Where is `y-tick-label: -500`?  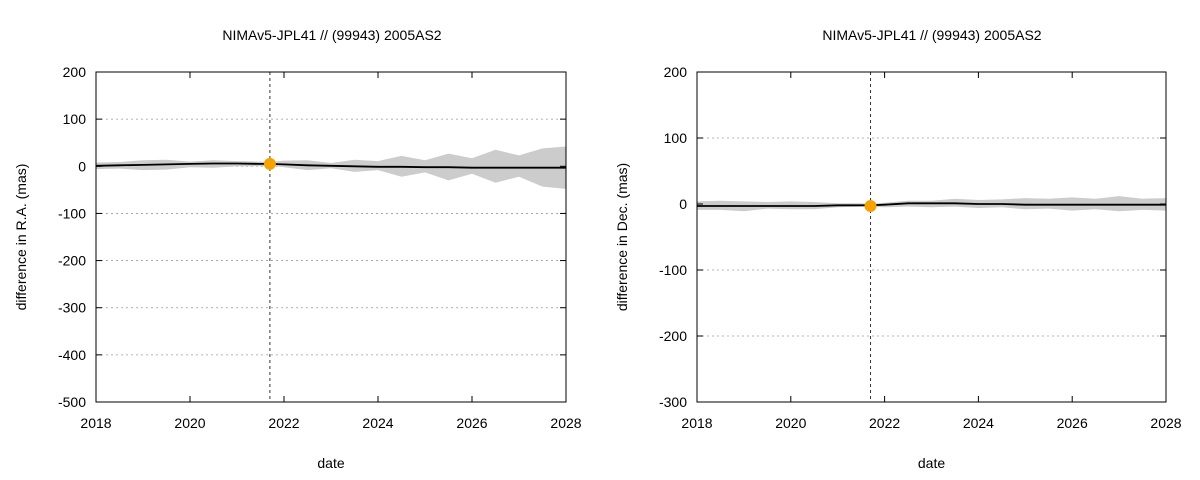
y-tick-label: -500 is located at coordinates (72, 402).